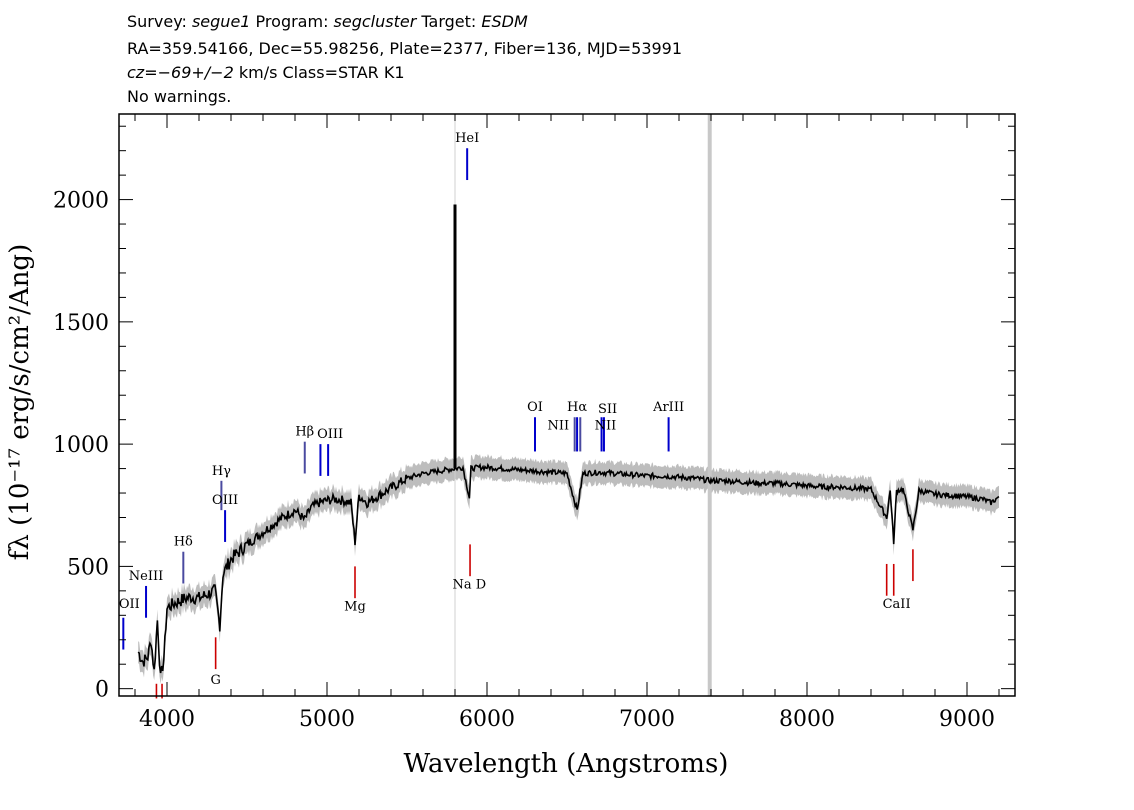 Image resolution: width=1134 pixels, height=810 pixels. I want to click on emission-label: Hδ, so click(183, 542).